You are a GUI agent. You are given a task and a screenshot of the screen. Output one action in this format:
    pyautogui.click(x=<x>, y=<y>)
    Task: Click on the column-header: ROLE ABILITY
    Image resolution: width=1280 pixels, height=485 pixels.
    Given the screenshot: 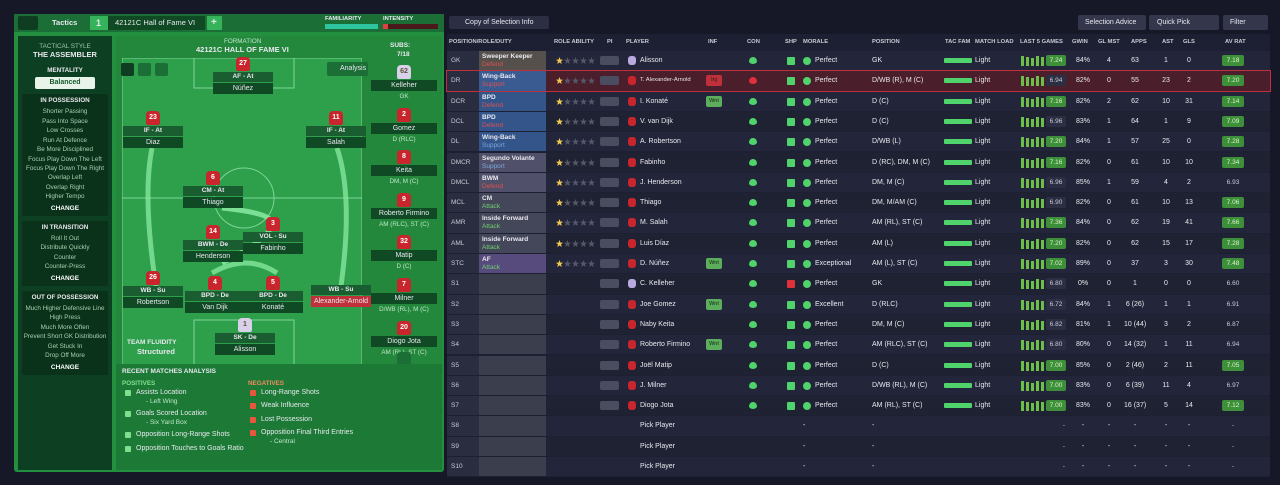 What is the action you would take?
    pyautogui.click(x=574, y=42)
    